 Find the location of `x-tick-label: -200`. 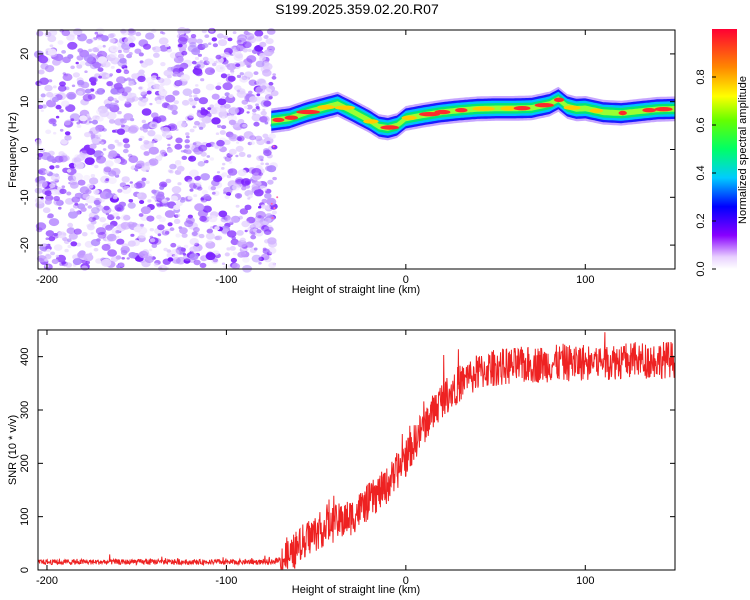

x-tick-label: -200 is located at coordinates (47, 280).